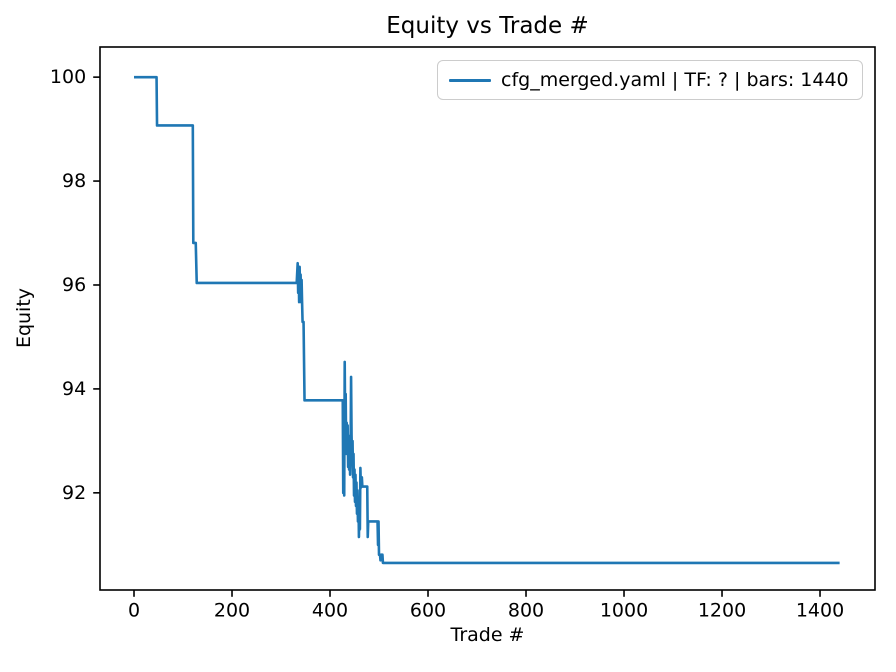  I want to click on y-tick-label: 98, so click(74, 181).